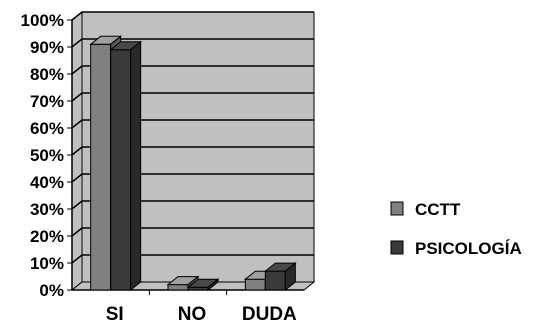 The image size is (536, 322). What do you see at coordinates (269, 313) in the screenshot?
I see `x-tick-label: DUDA` at bounding box center [269, 313].